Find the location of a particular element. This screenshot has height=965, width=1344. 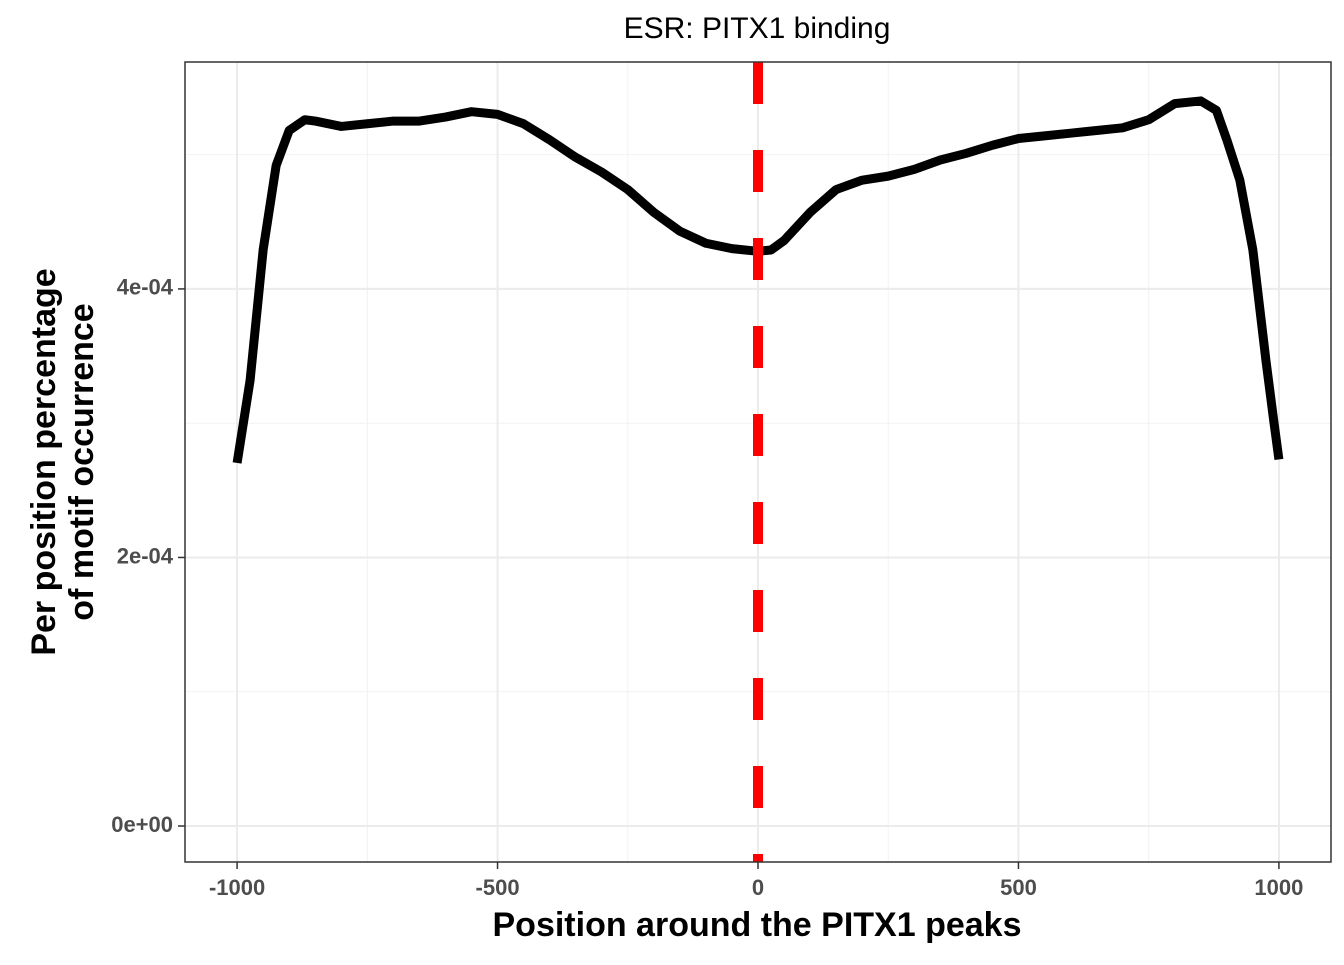

y-axis-title: of motif occurrence is located at coordinates (82, 461).